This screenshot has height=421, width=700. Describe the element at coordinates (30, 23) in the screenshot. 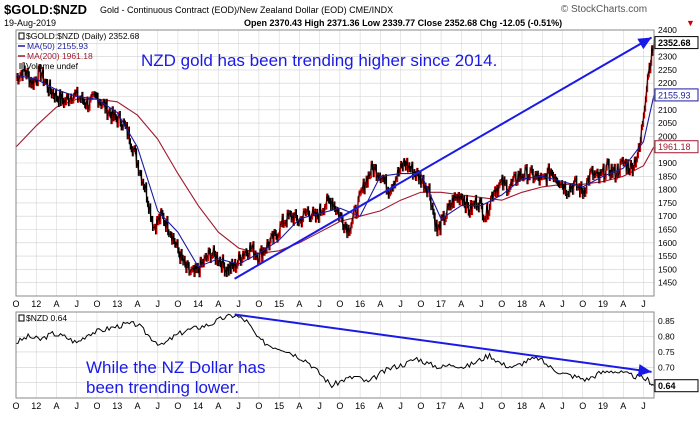

I see `chart-date: 19-Aug-2019` at that location.